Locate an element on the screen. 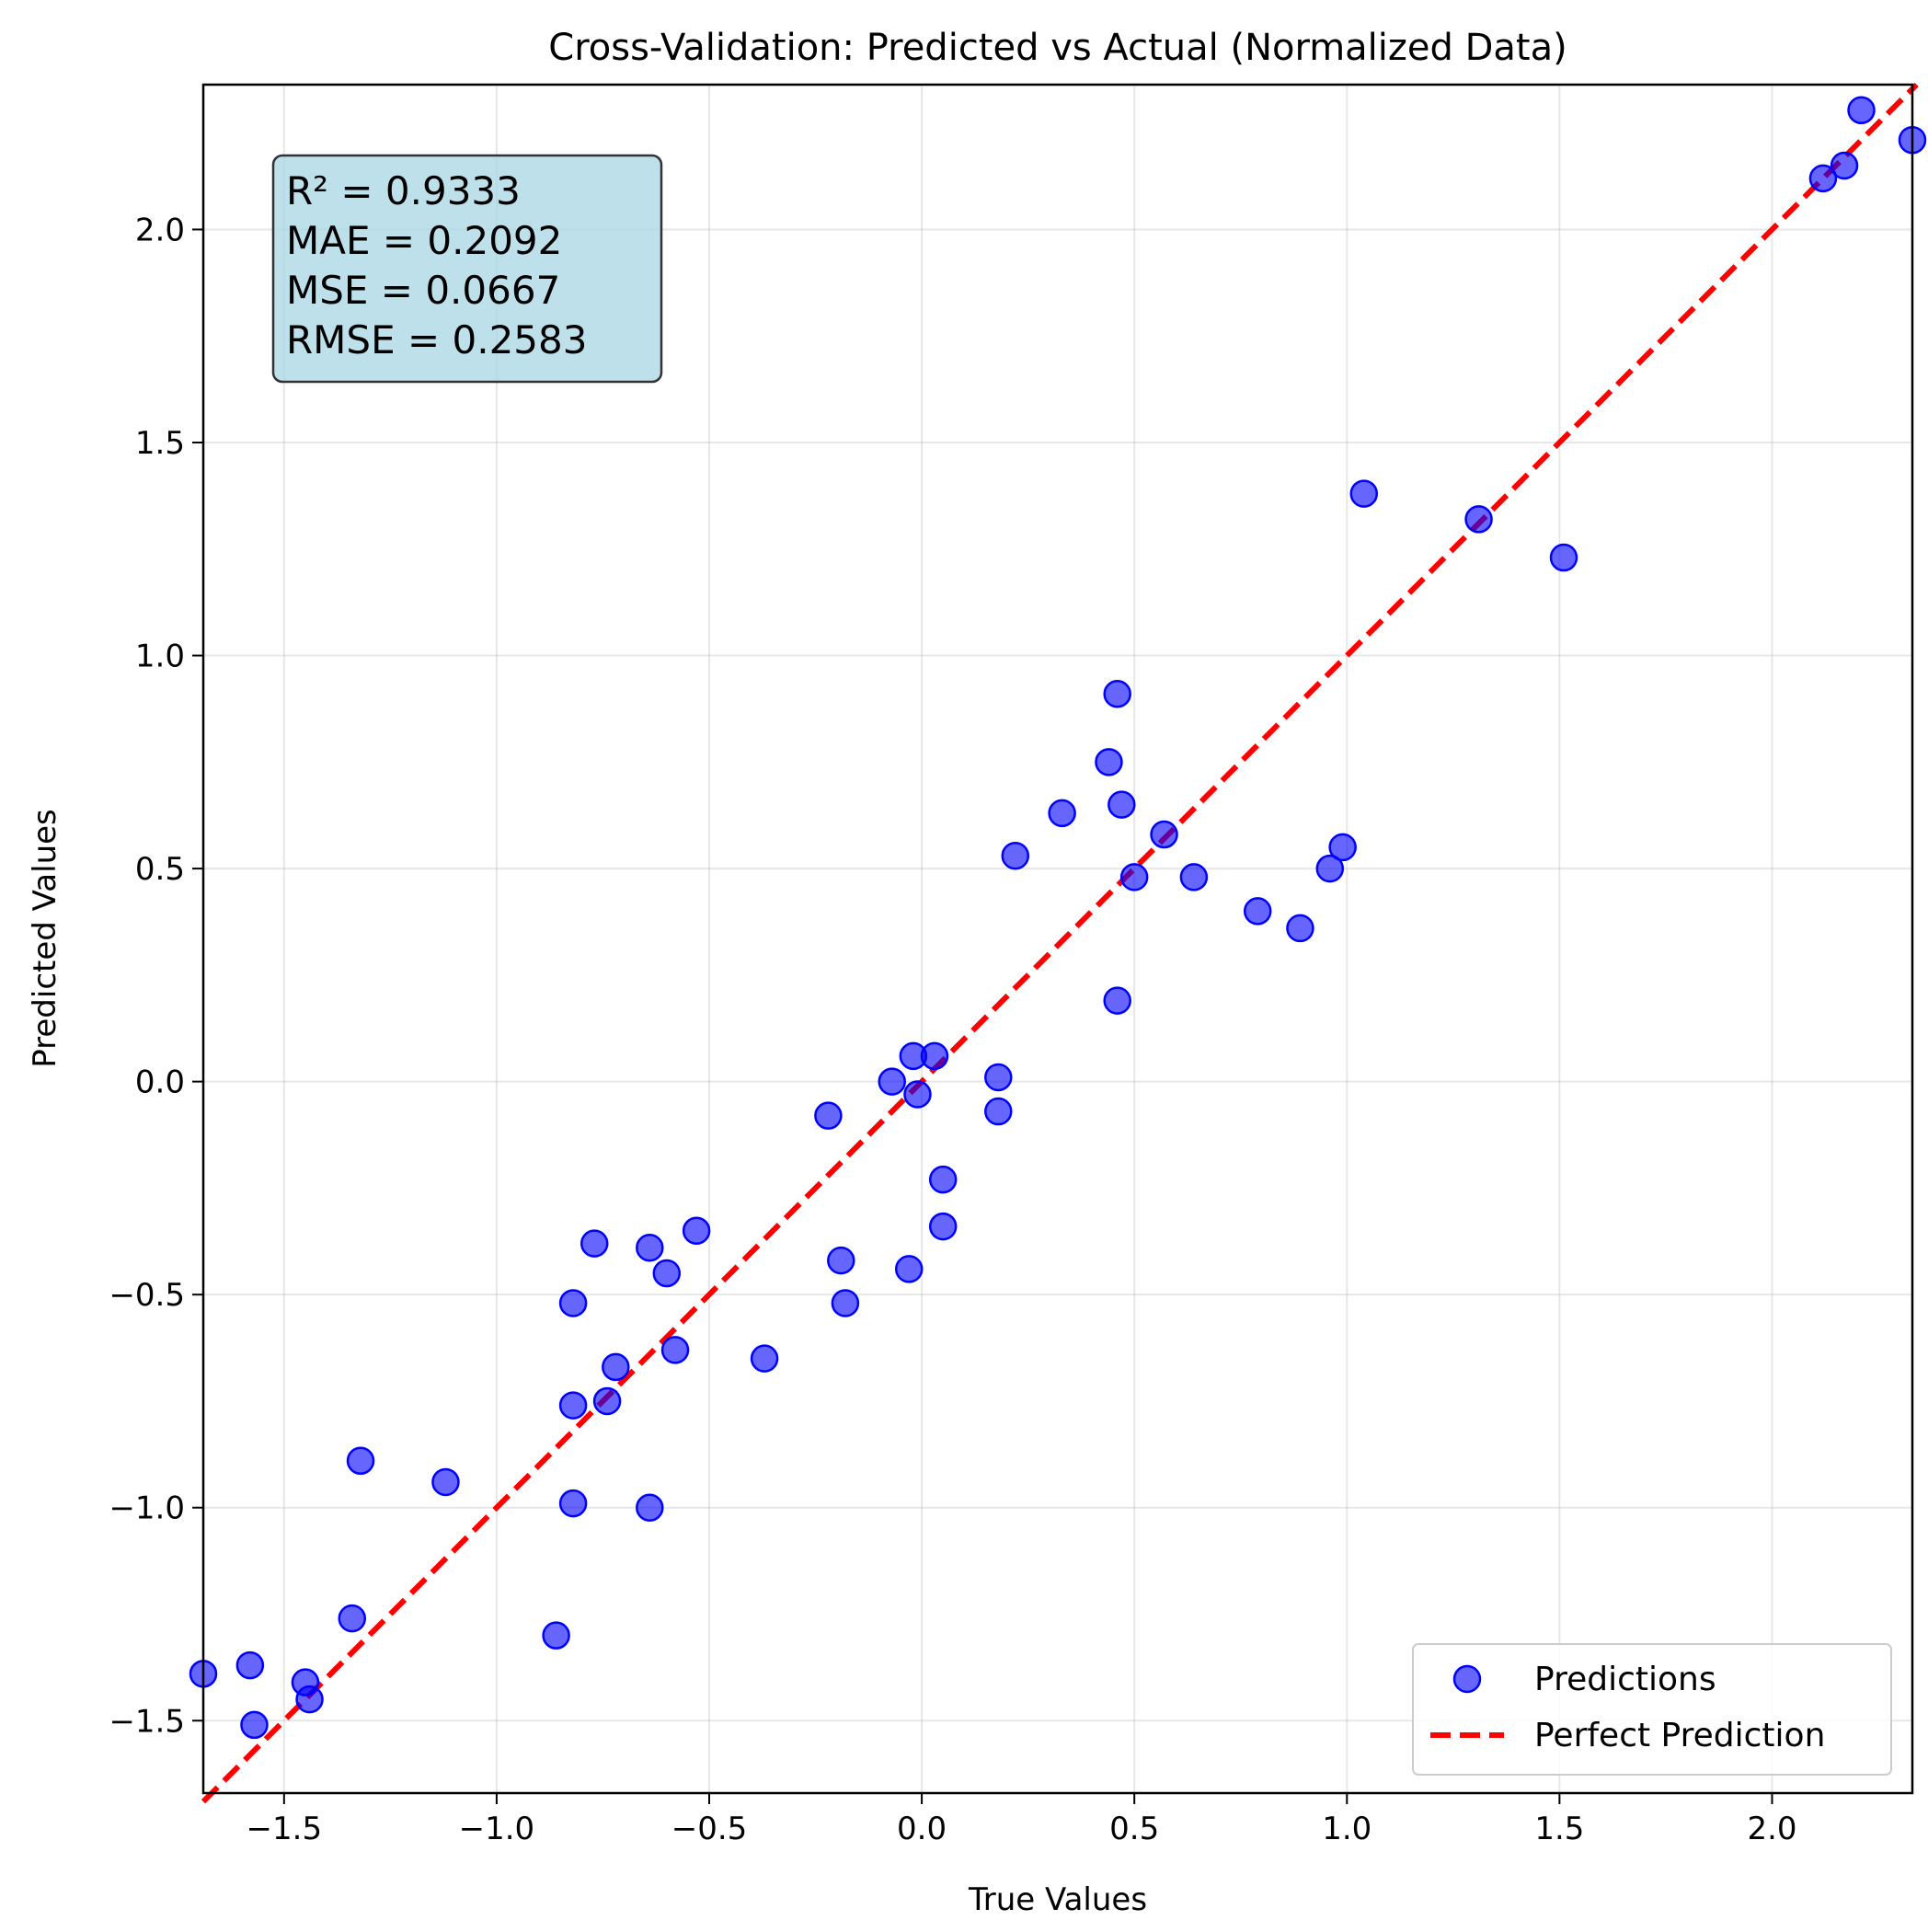 This screenshot has height=1932, width=1928. metric-rmse: RMSE = 0.2583 is located at coordinates (436, 339).